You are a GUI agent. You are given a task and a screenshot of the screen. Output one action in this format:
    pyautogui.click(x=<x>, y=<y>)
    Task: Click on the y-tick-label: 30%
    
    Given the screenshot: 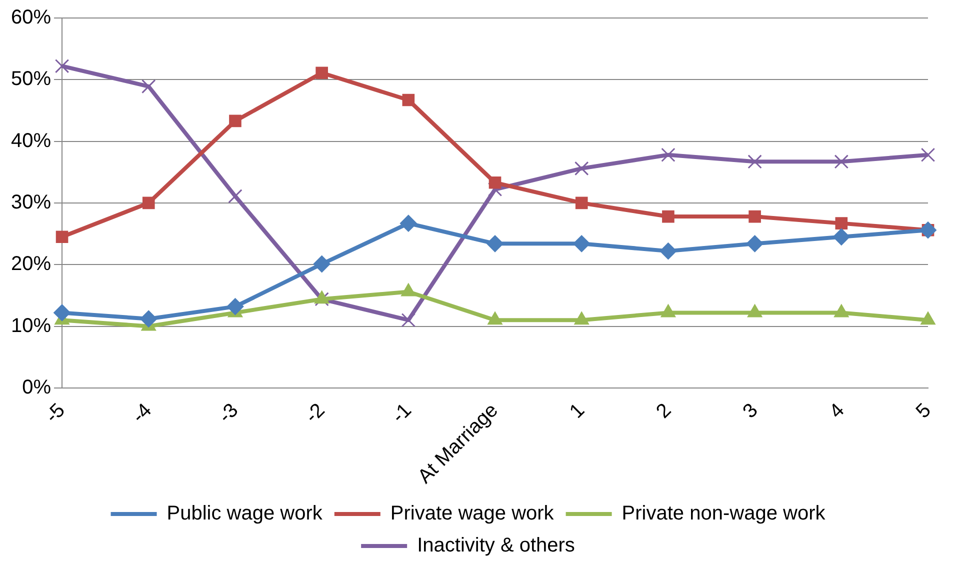 What is the action you would take?
    pyautogui.click(x=31, y=202)
    